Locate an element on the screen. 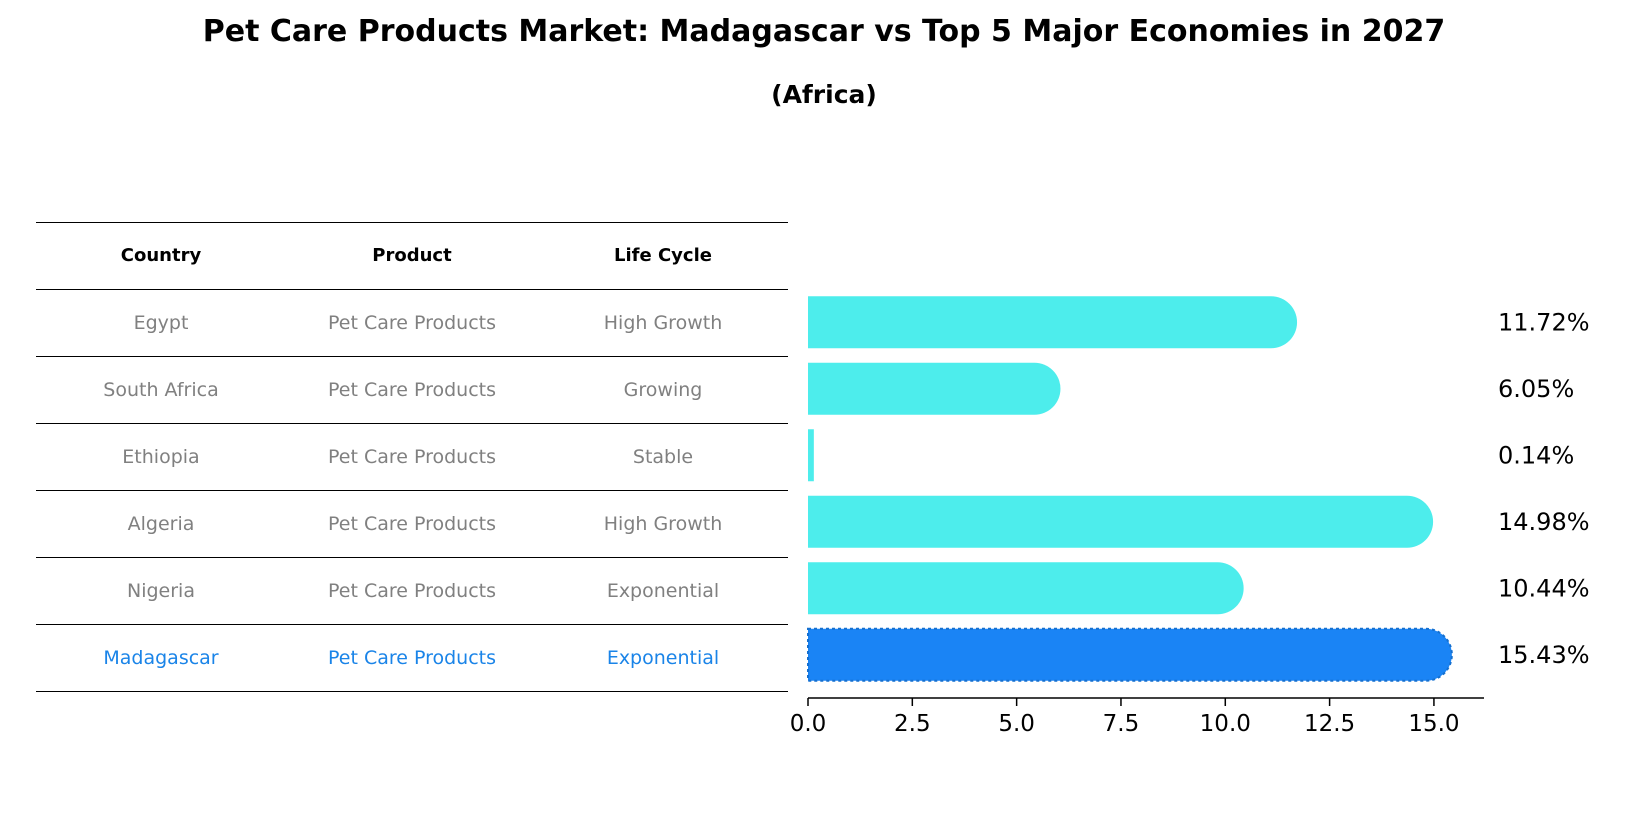 This screenshot has width=1648, height=823. table-row-highlight: Madagascar Pet Care Products Exponential is located at coordinates (412, 658).